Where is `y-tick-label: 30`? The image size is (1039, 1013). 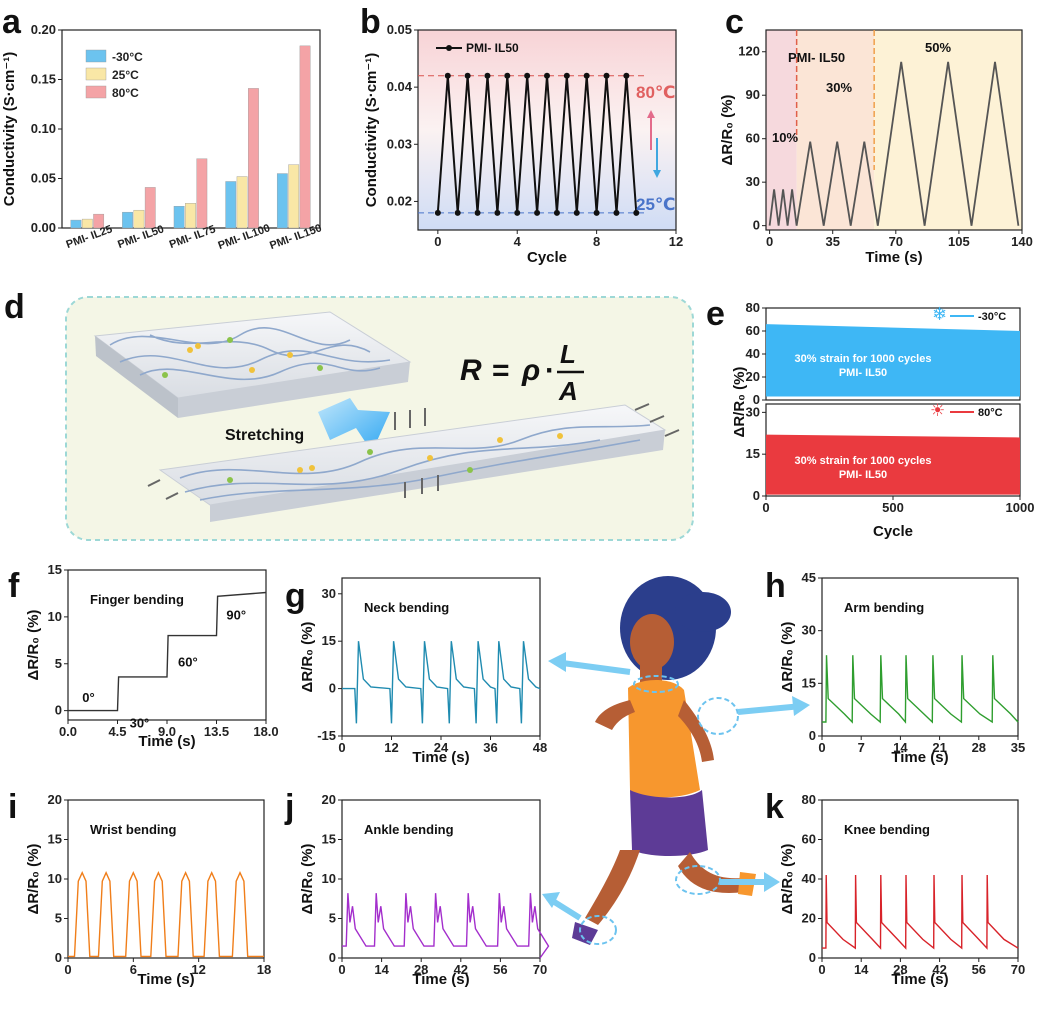 y-tick-label: 30 is located at coordinates (809, 630).